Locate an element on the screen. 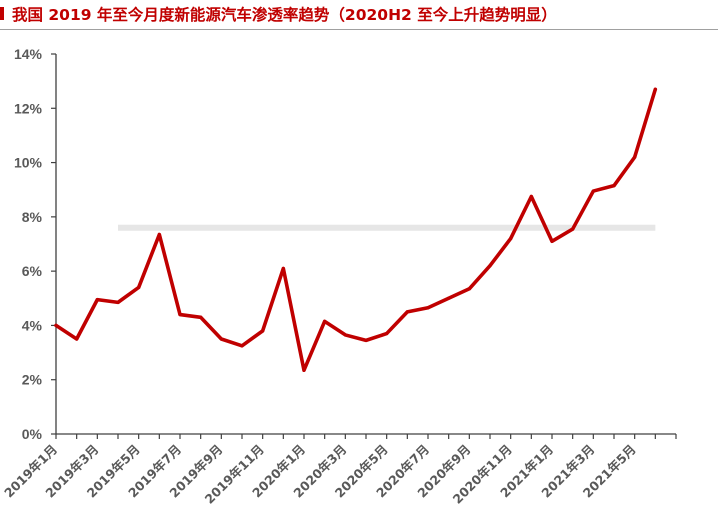 This screenshot has height=524, width=718. y-tick-label: 6% is located at coordinates (32, 271).